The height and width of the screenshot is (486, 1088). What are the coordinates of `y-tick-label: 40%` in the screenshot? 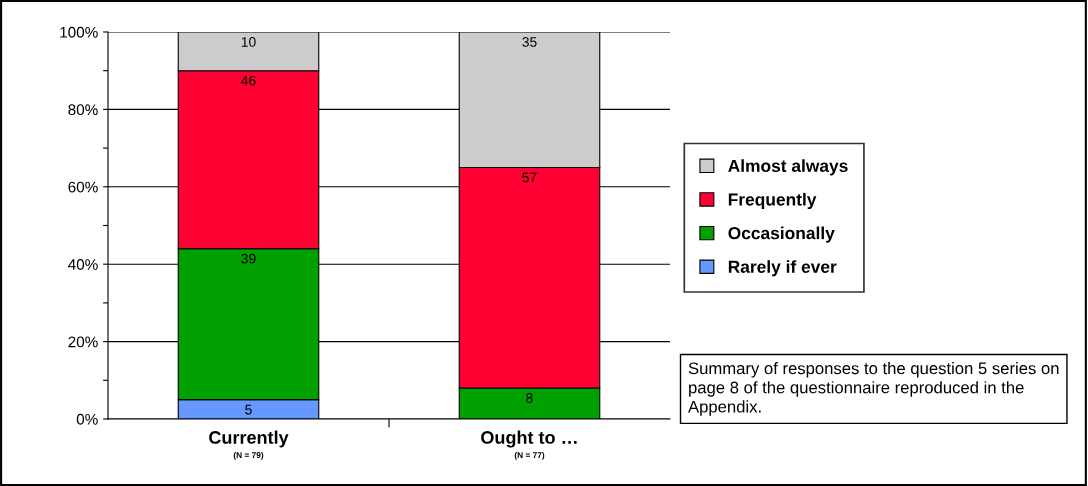 It's located at (83, 264).